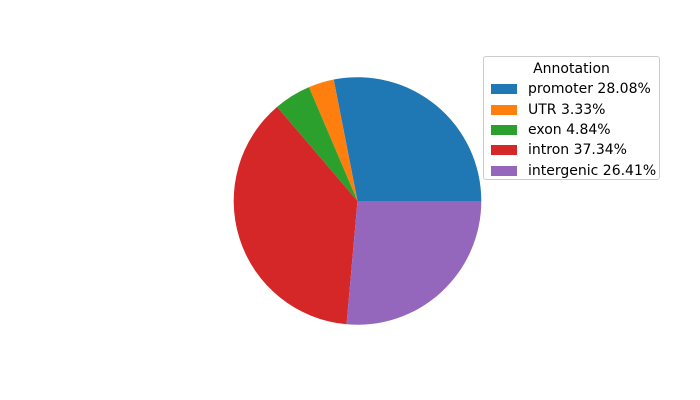 The height and width of the screenshot is (400, 700). I want to click on legend-label: intron 37.34%, so click(577, 150).